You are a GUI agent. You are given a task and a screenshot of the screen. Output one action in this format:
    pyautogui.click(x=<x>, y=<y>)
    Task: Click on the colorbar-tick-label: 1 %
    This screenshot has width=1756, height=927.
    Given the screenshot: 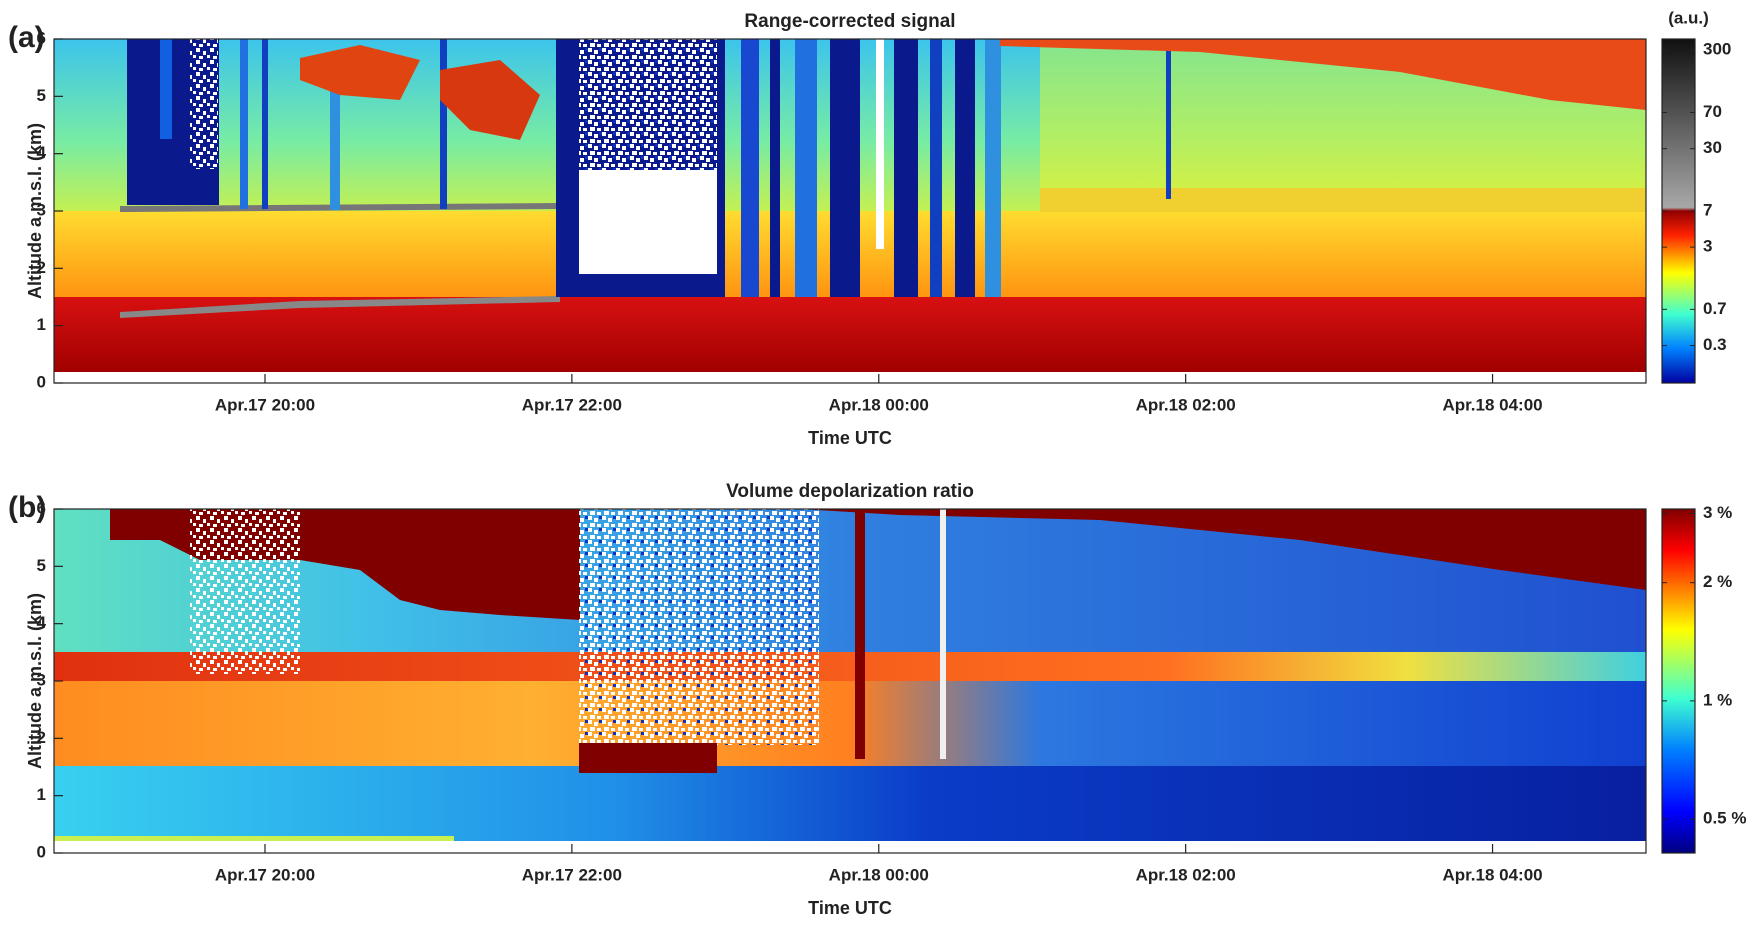 What is the action you would take?
    pyautogui.click(x=1717, y=699)
    